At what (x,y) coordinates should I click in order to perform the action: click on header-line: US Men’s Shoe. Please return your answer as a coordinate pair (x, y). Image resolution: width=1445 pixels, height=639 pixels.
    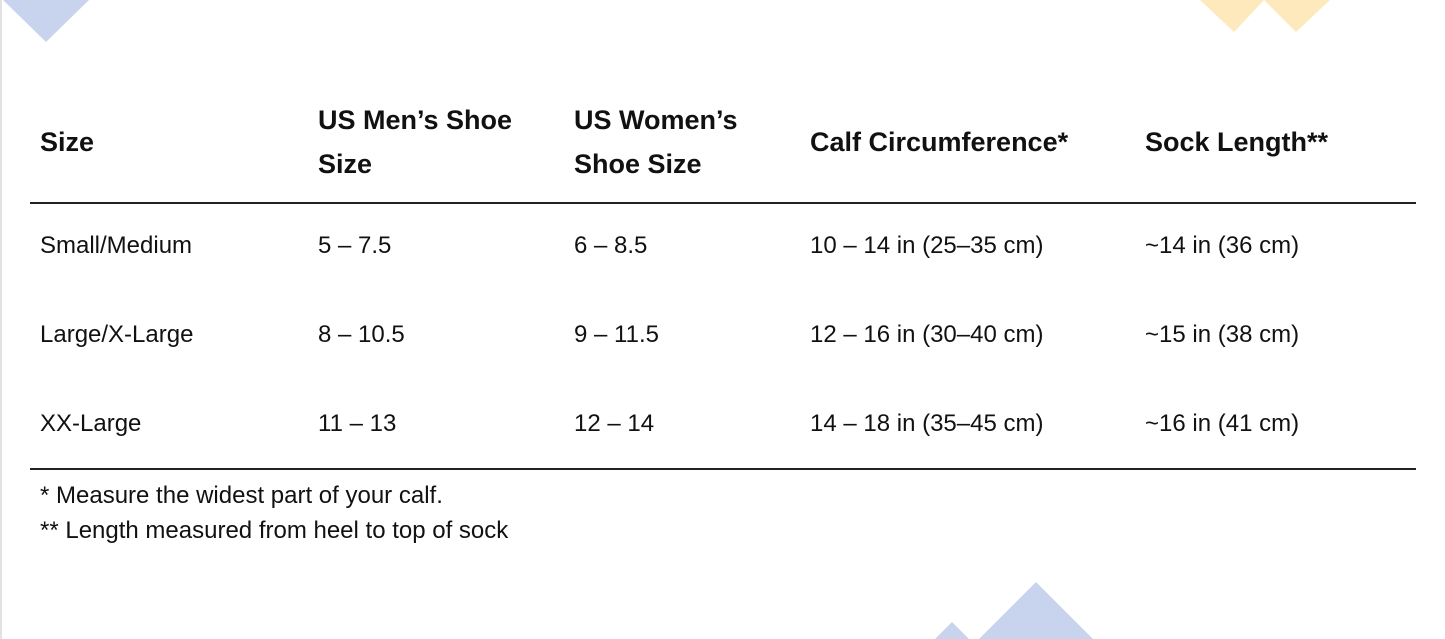
    Looking at the image, I should click on (415, 120).